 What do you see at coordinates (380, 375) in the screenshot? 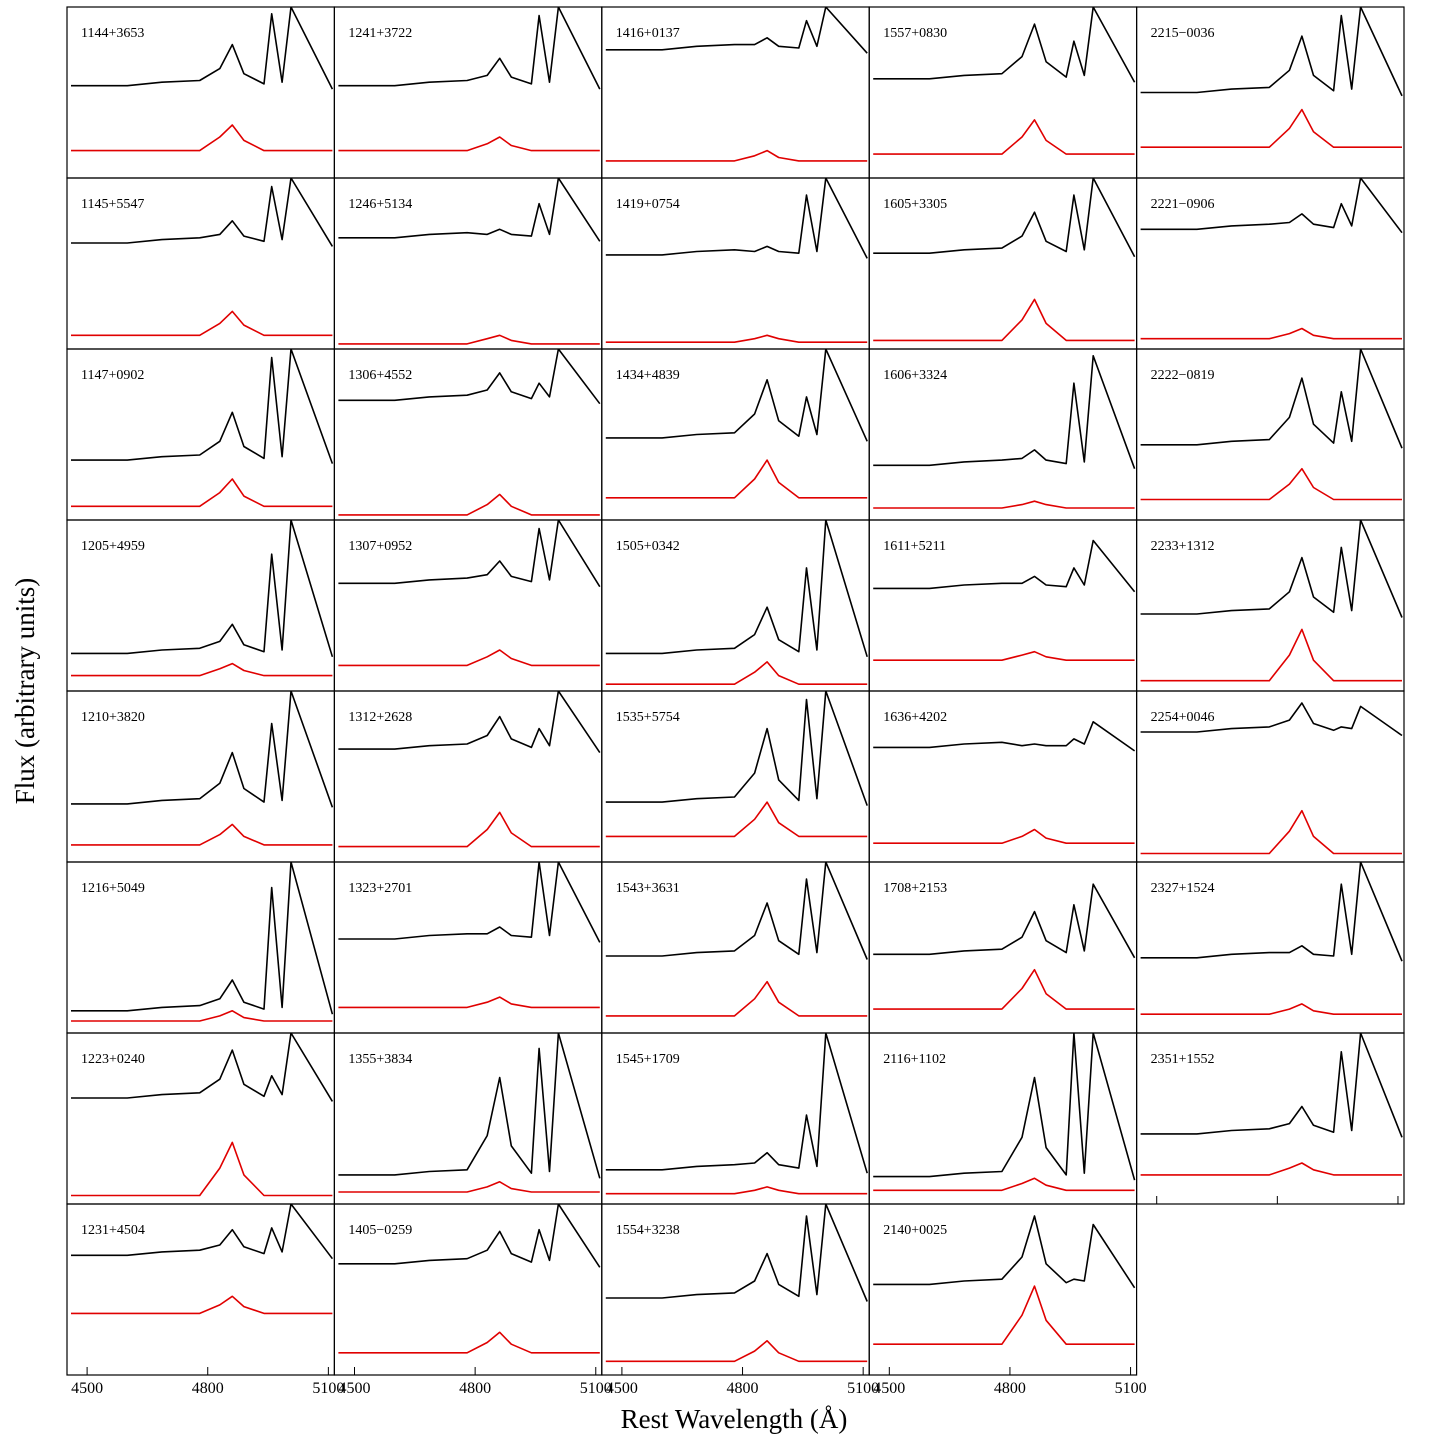
I see `panel-label: 1306+4552` at bounding box center [380, 375].